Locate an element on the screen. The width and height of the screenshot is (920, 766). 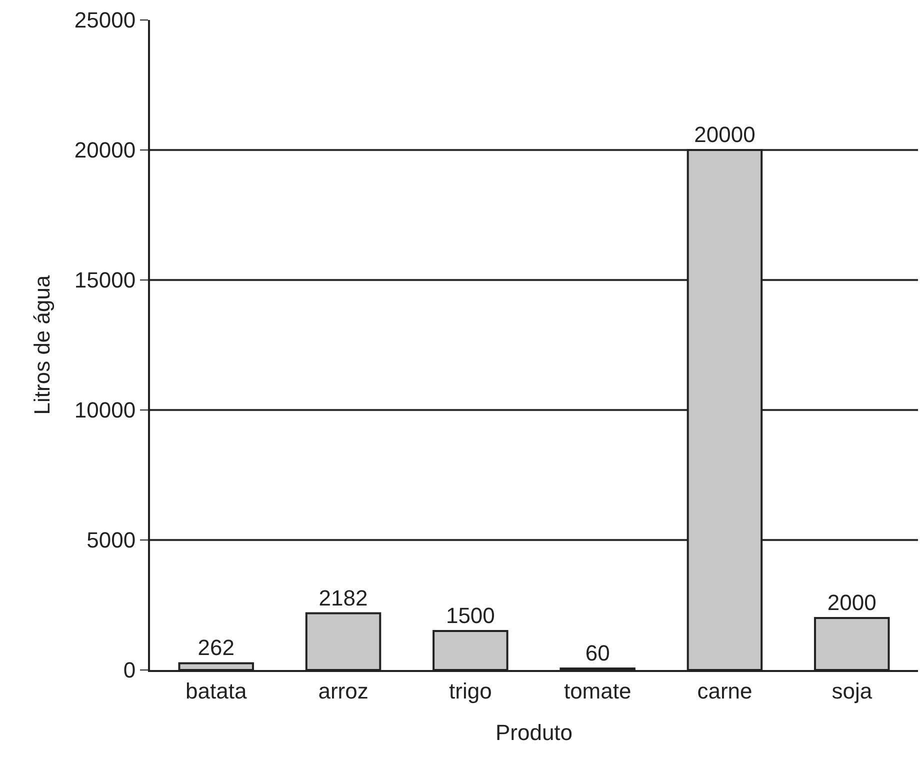
data-label: 2182 is located at coordinates (343, 597).